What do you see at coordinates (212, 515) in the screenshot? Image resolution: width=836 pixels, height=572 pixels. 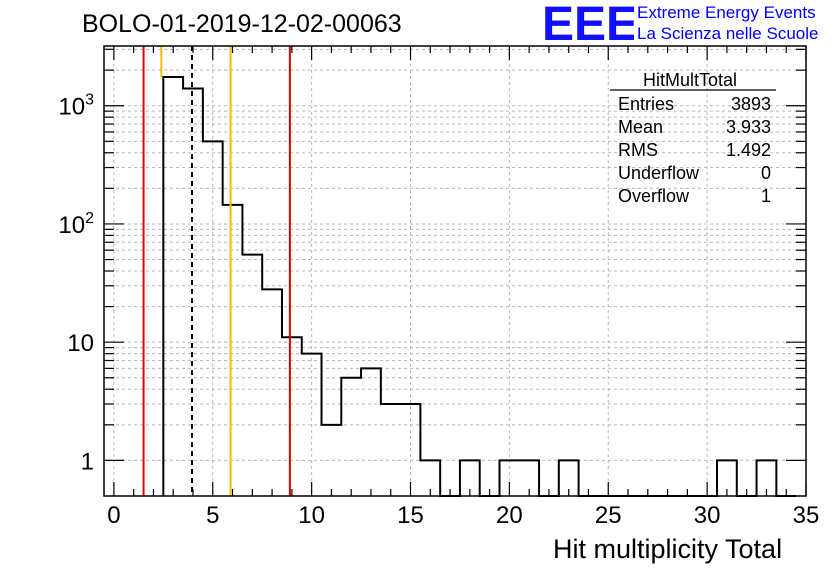 I see `x-tick-label: 5` at bounding box center [212, 515].